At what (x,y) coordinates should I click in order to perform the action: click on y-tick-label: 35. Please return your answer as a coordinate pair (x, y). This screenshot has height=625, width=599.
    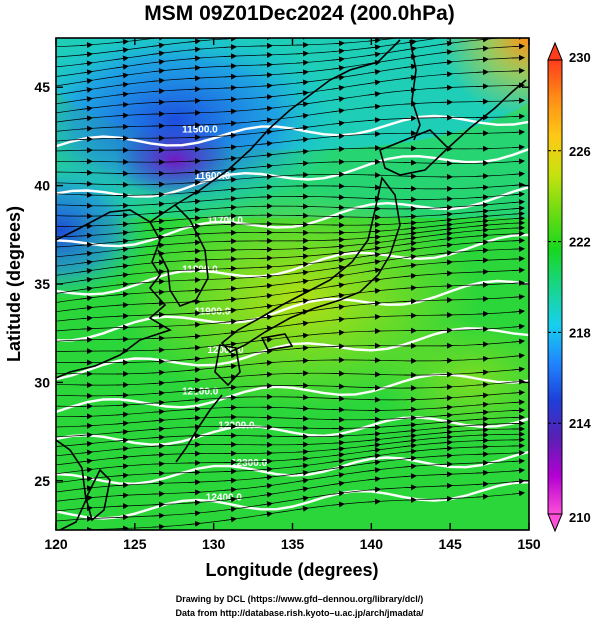
    Looking at the image, I should click on (42, 284).